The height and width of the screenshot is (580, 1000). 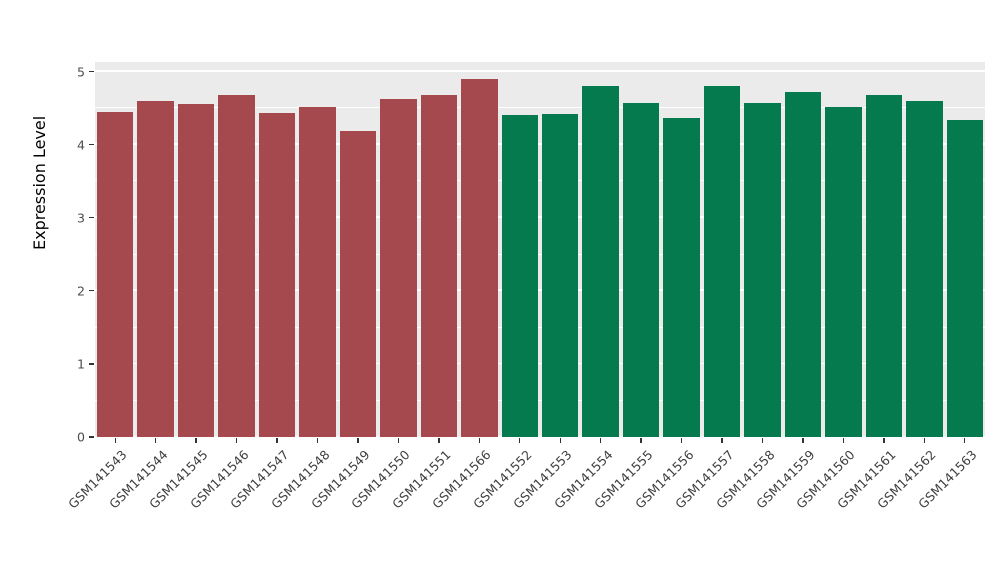 What do you see at coordinates (81, 71) in the screenshot?
I see `y-tick-label: 5` at bounding box center [81, 71].